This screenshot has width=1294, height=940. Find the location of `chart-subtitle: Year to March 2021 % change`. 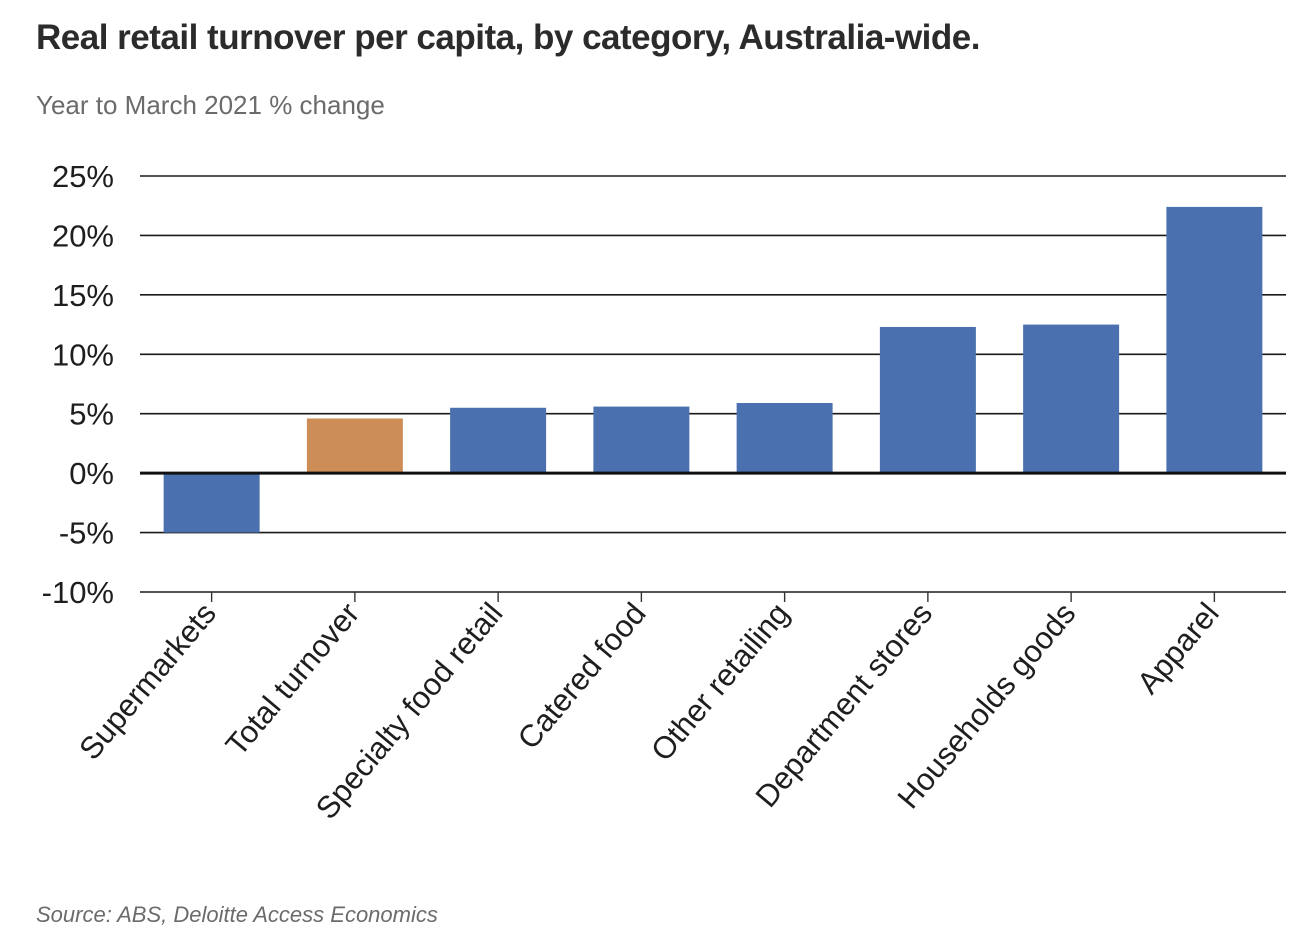

chart-subtitle: Year to March 2021 % change is located at coordinates (210, 105).